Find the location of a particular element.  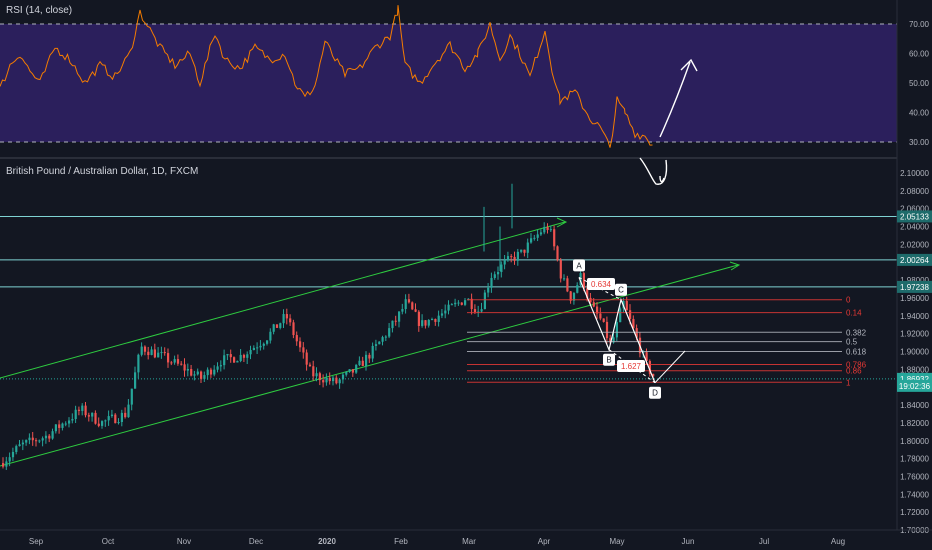

pattern-point-label: A is located at coordinates (579, 265).